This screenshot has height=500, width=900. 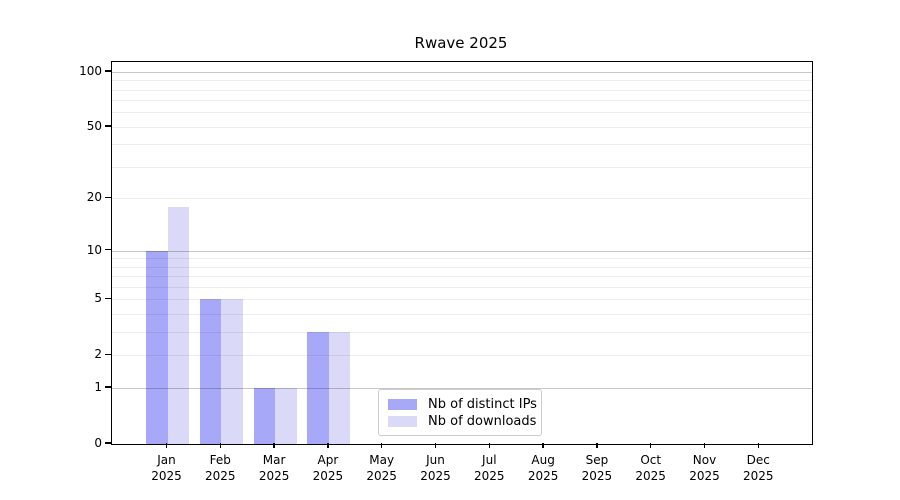 What do you see at coordinates (264, 416) in the screenshot?
I see `bar-mar-distinct-ips` at bounding box center [264, 416].